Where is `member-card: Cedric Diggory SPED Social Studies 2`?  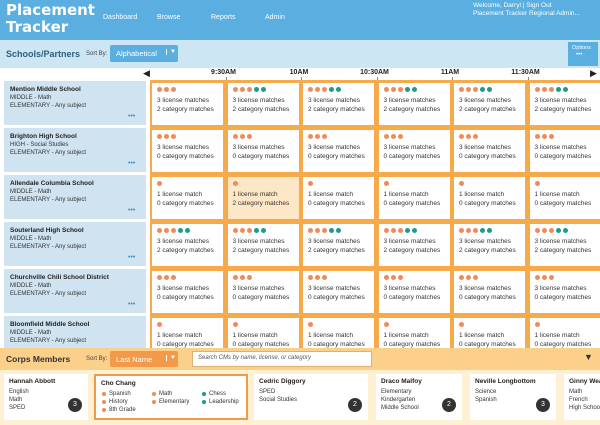
member-card: Cedric Diggory SPED Social Studies 2 is located at coordinates (311, 397).